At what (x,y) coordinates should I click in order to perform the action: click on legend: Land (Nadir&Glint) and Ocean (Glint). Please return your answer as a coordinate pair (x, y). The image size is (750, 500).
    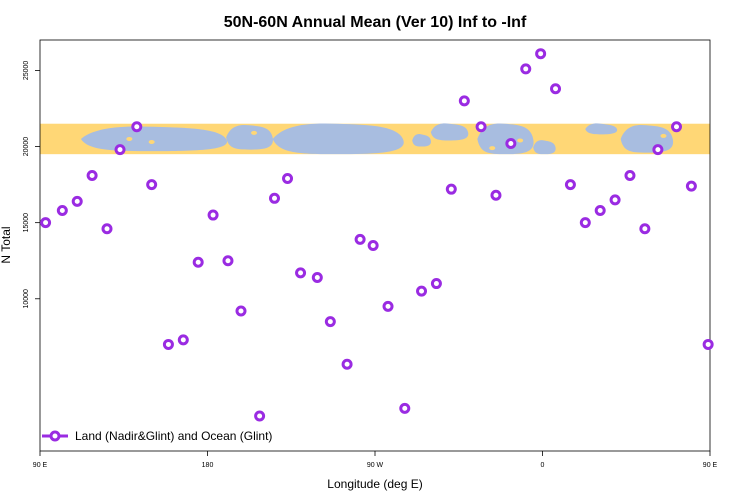
    Looking at the image, I should click on (157, 436).